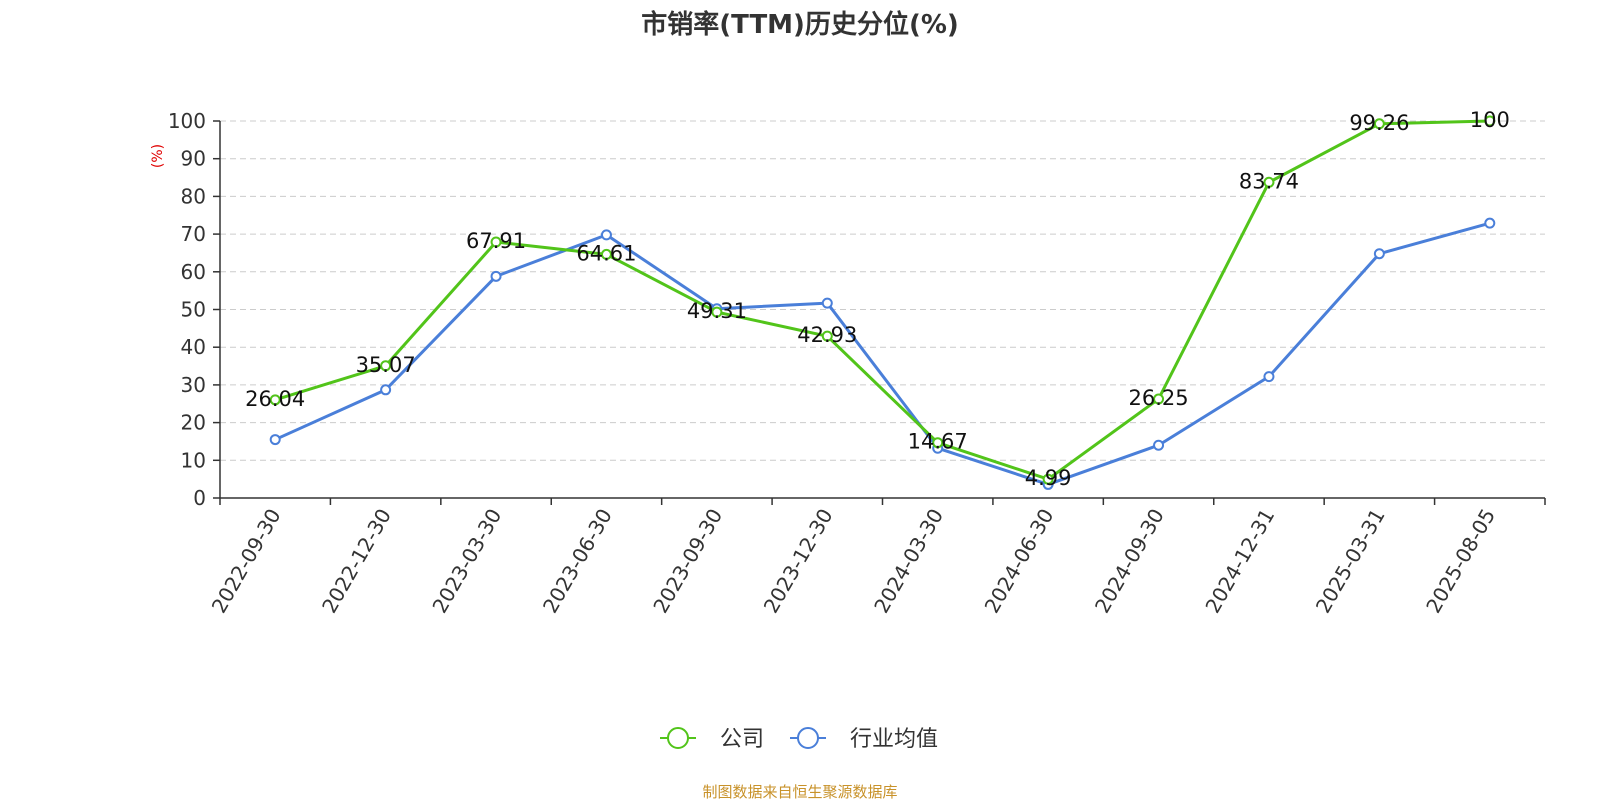 This screenshot has height=800, width=1600. I want to click on legend-item-label: 公司, so click(742, 739).